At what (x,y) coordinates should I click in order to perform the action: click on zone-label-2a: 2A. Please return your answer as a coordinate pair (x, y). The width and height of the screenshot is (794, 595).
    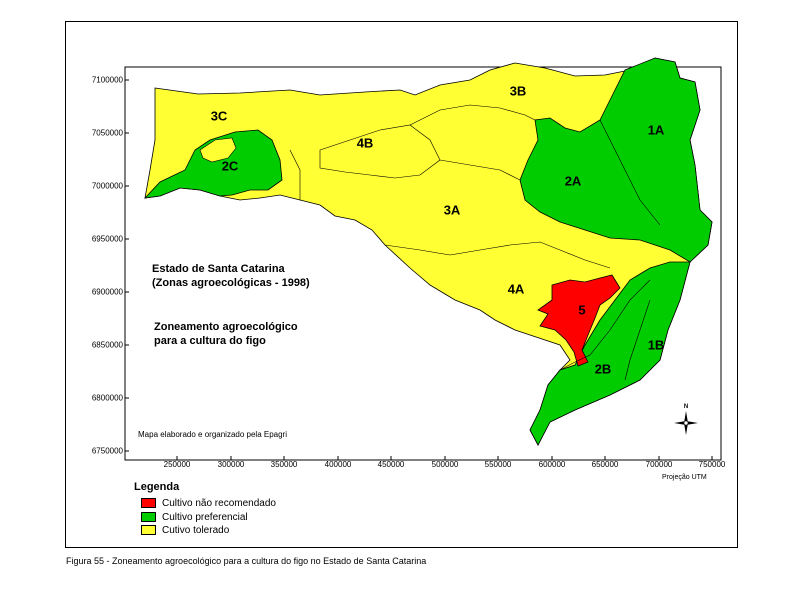
    Looking at the image, I should click on (573, 181).